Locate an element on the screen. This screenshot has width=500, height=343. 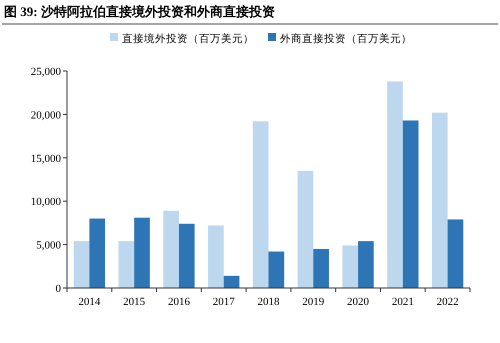
x-tick-label: 2017 is located at coordinates (224, 302).